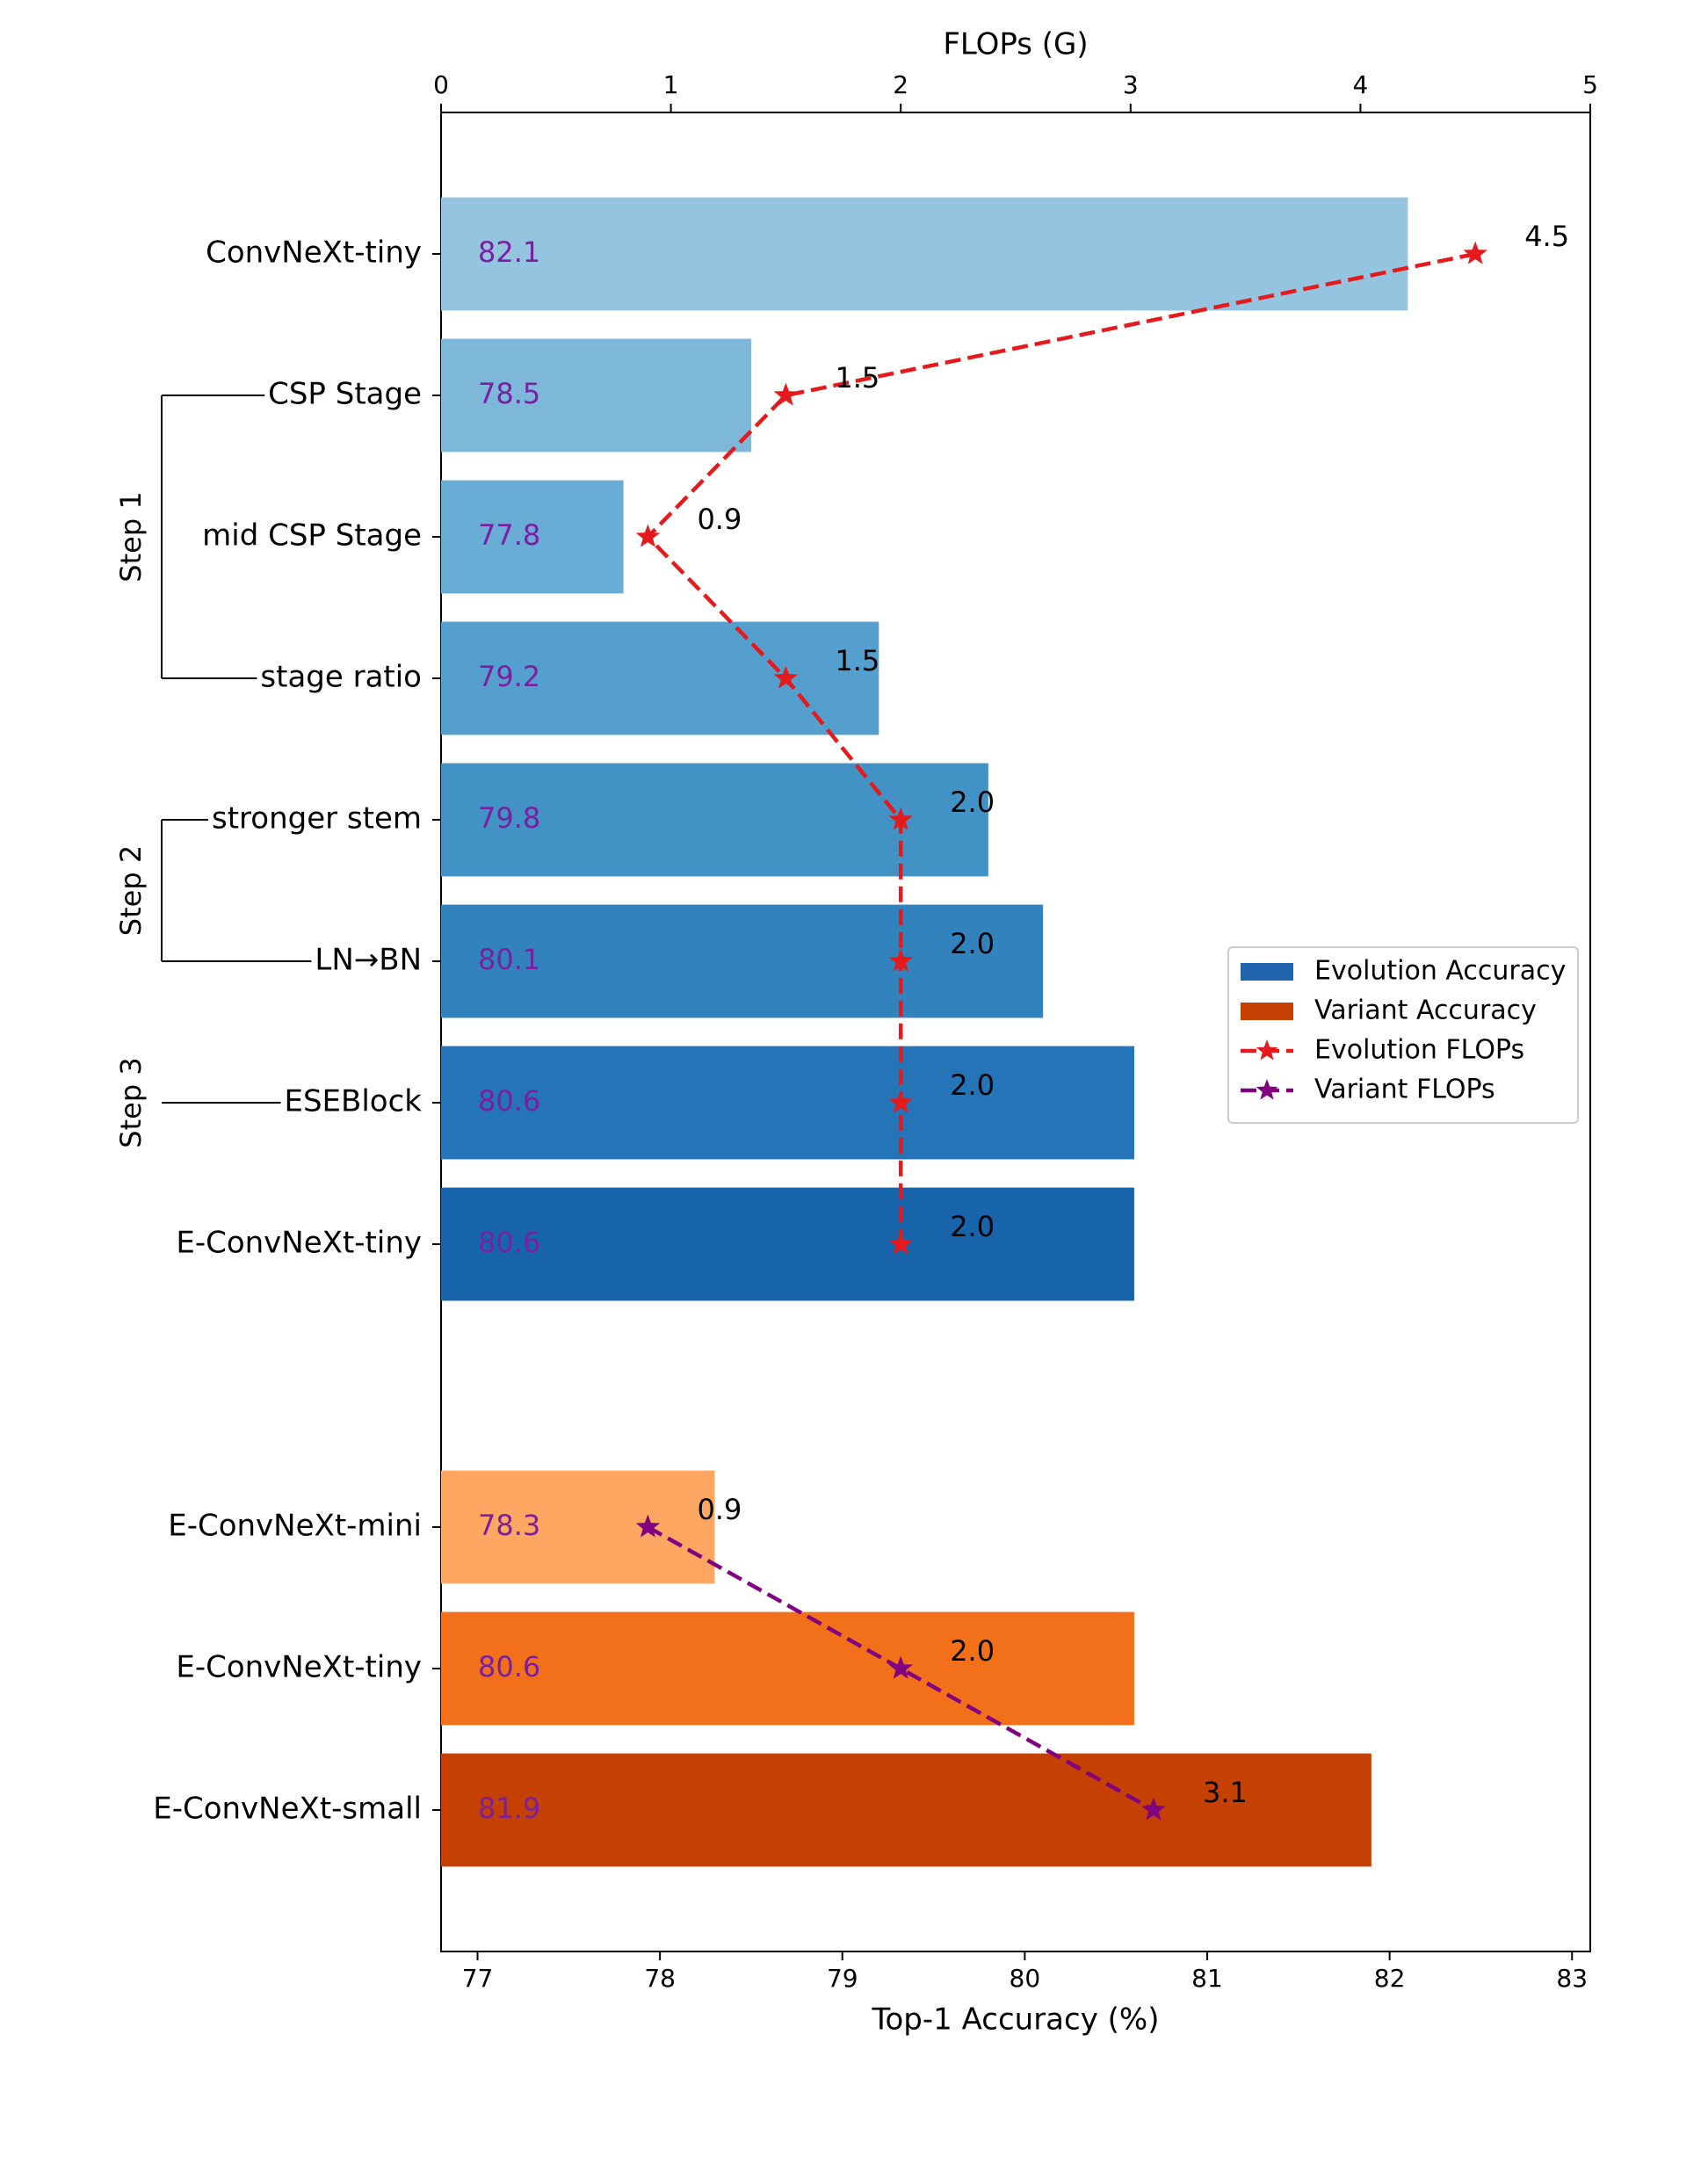  What do you see at coordinates (1572, 1978) in the screenshot?
I see `x-tick-label: 83` at bounding box center [1572, 1978].